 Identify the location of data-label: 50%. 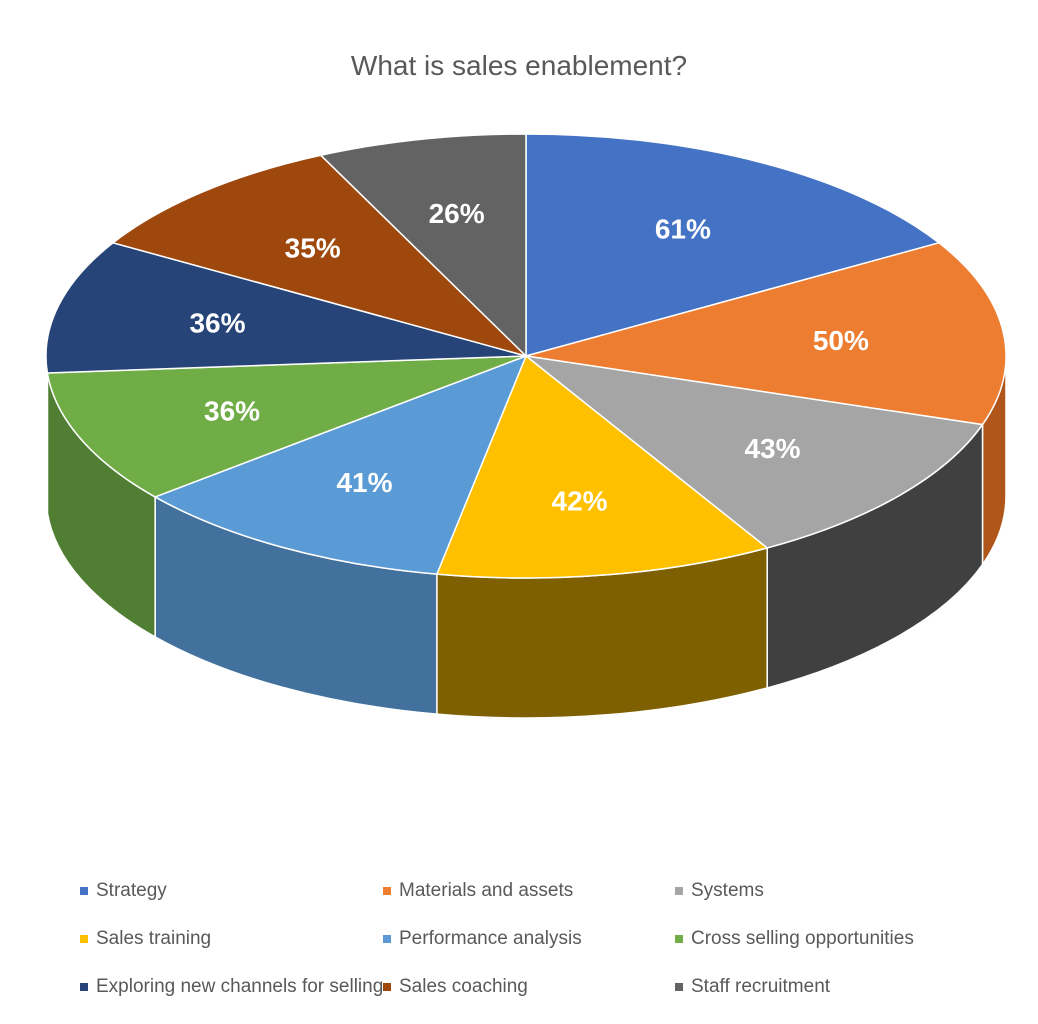
(841, 340).